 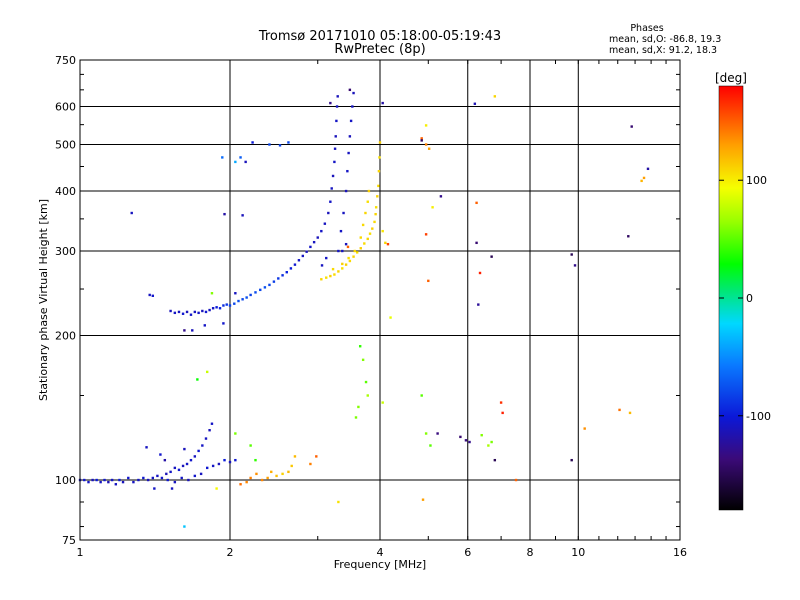 What do you see at coordinates (756, 180) in the screenshot?
I see `colorbar-tick-label: 100` at bounding box center [756, 180].